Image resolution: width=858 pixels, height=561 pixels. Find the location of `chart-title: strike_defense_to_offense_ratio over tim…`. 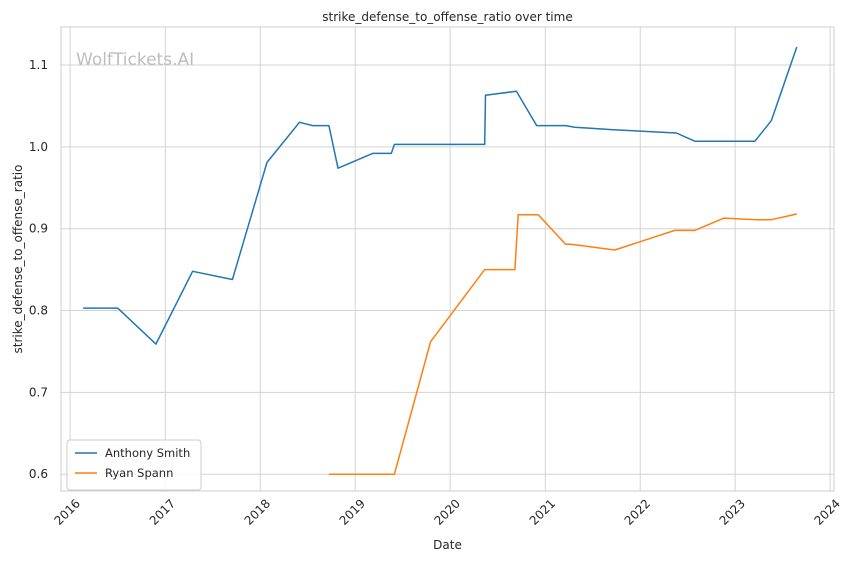

chart-title: strike_defense_to_offense_ratio over tim… is located at coordinates (447, 17).